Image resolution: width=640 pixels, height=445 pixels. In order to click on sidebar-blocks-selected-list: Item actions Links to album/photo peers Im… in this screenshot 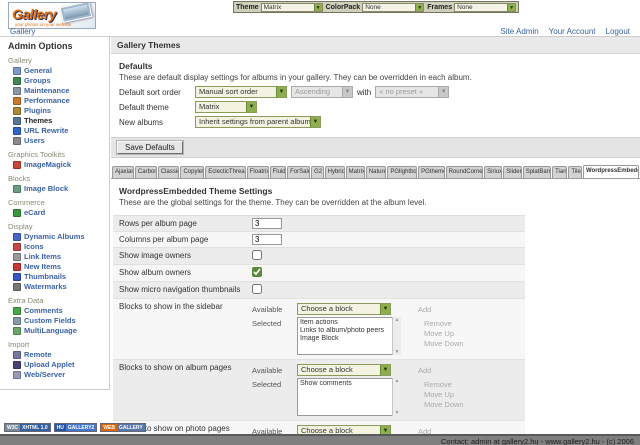, I will do `click(349, 336)`.